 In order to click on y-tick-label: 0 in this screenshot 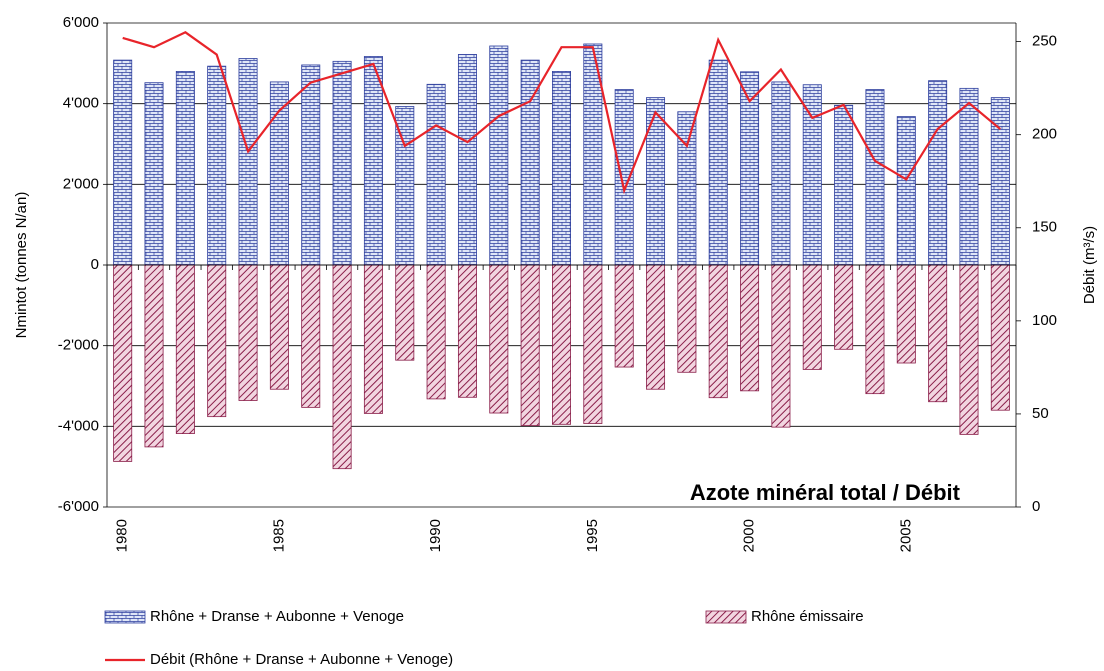, I will do `click(95, 264)`.